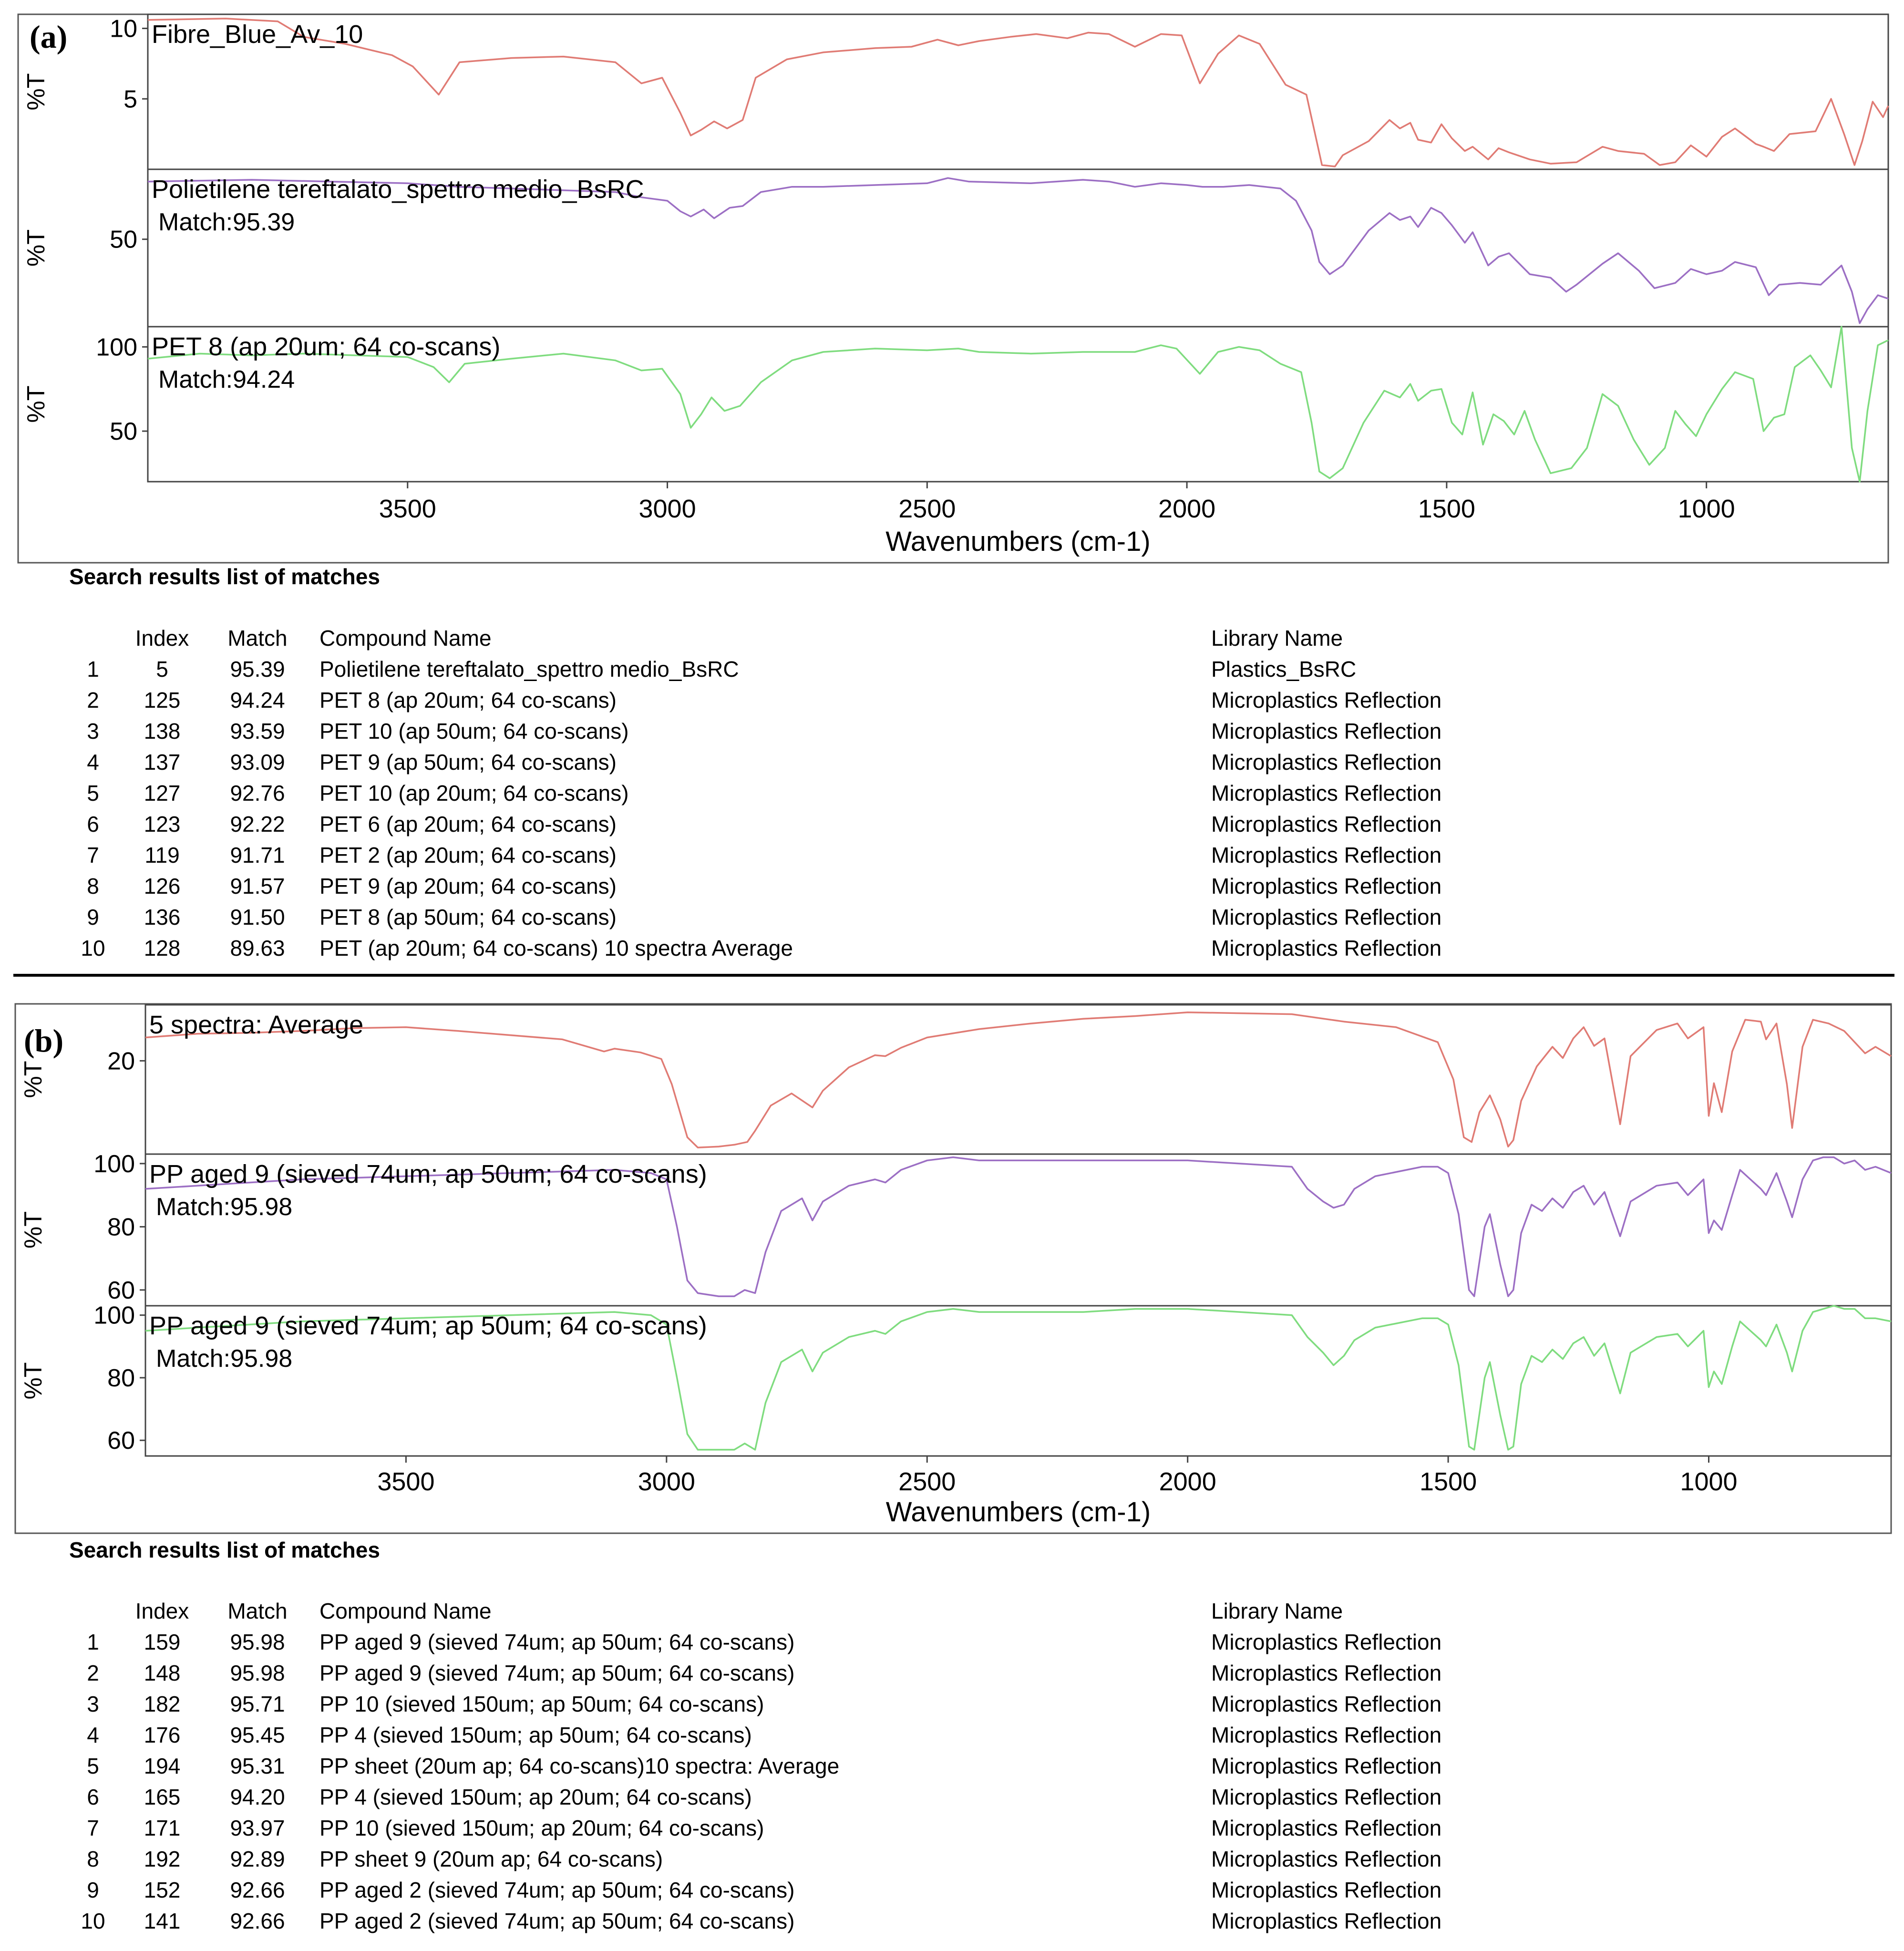 The image size is (1904, 1951). I want to click on x-tick-label: 1000, so click(1708, 1481).